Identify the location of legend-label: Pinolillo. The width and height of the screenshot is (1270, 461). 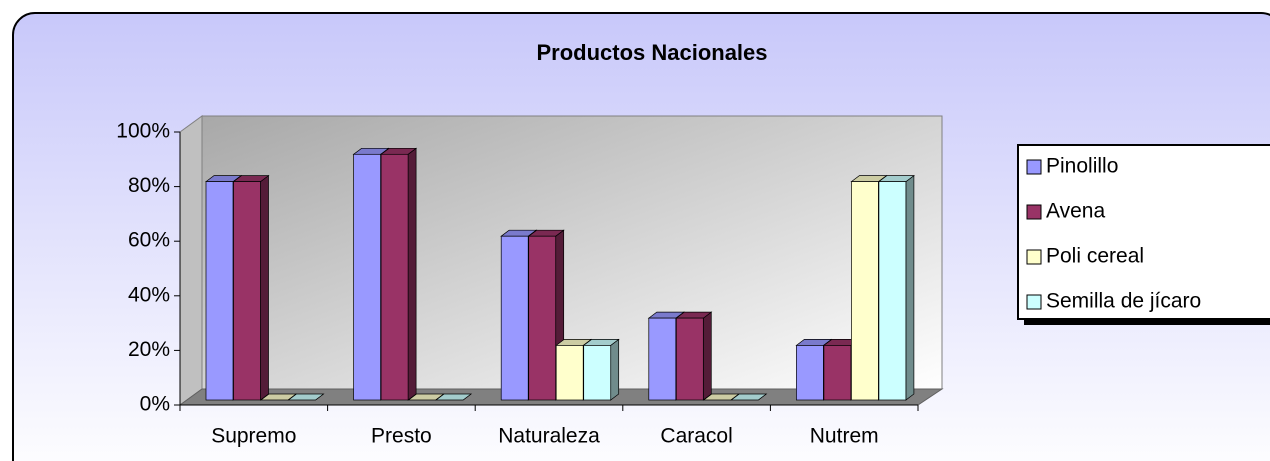
(1082, 166).